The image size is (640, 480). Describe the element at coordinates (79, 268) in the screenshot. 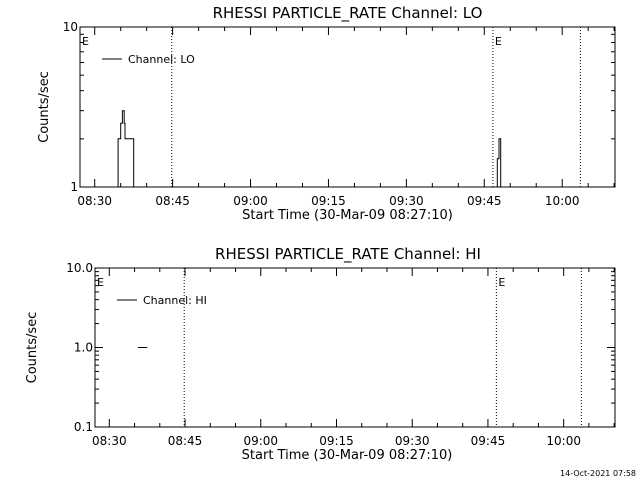

I see `y-tick-label: 10.0` at that location.